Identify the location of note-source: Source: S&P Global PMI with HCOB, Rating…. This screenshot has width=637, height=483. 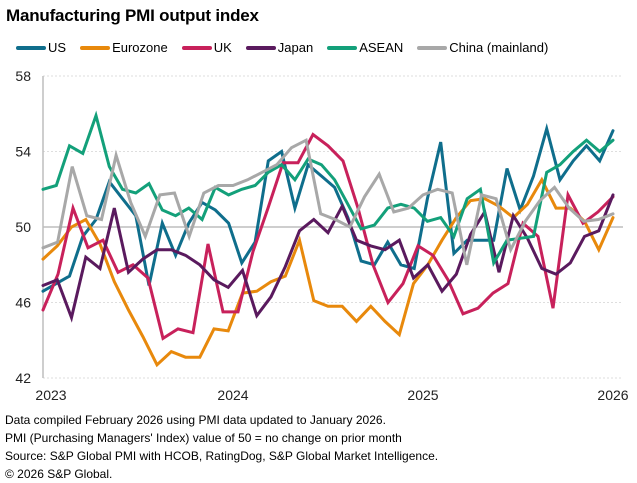
(222, 456).